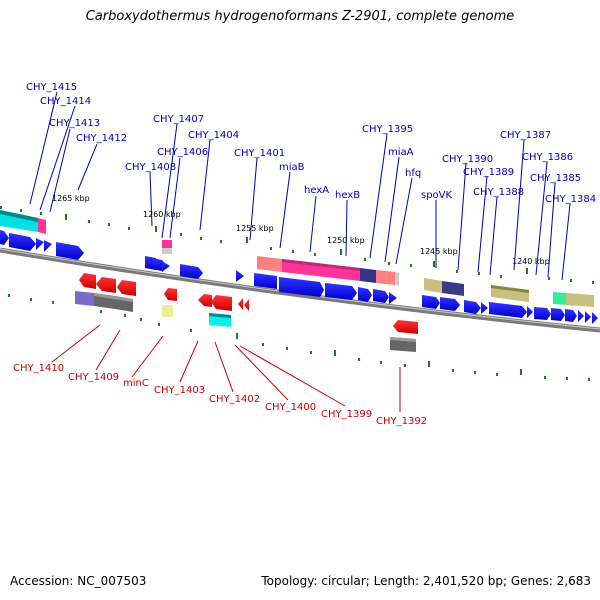 The height and width of the screenshot is (600, 600). Describe the element at coordinates (292, 167) in the screenshot. I see `gene-label-miab: miaB` at that location.